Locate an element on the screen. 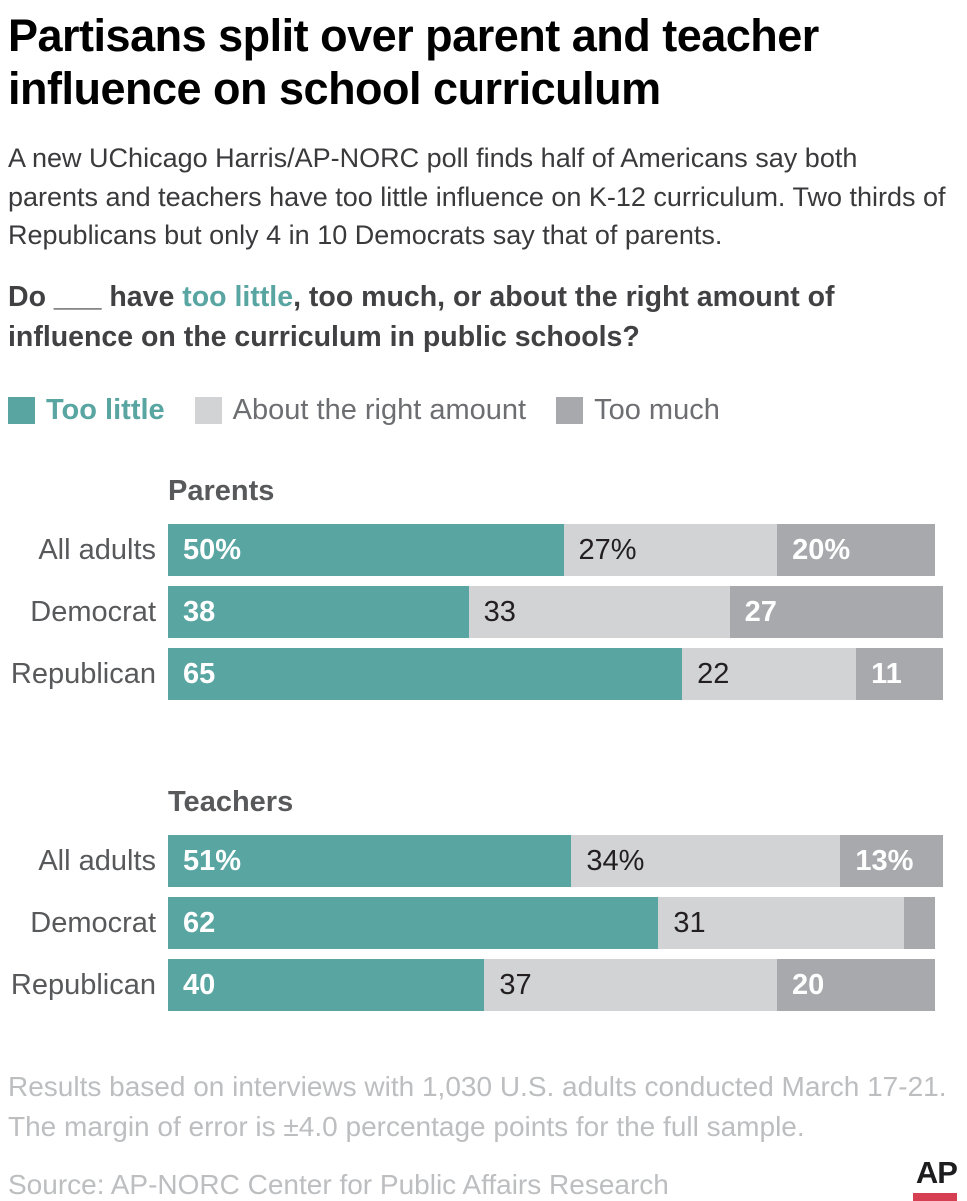  bar-segment-too-little: 65 is located at coordinates (425, 674).